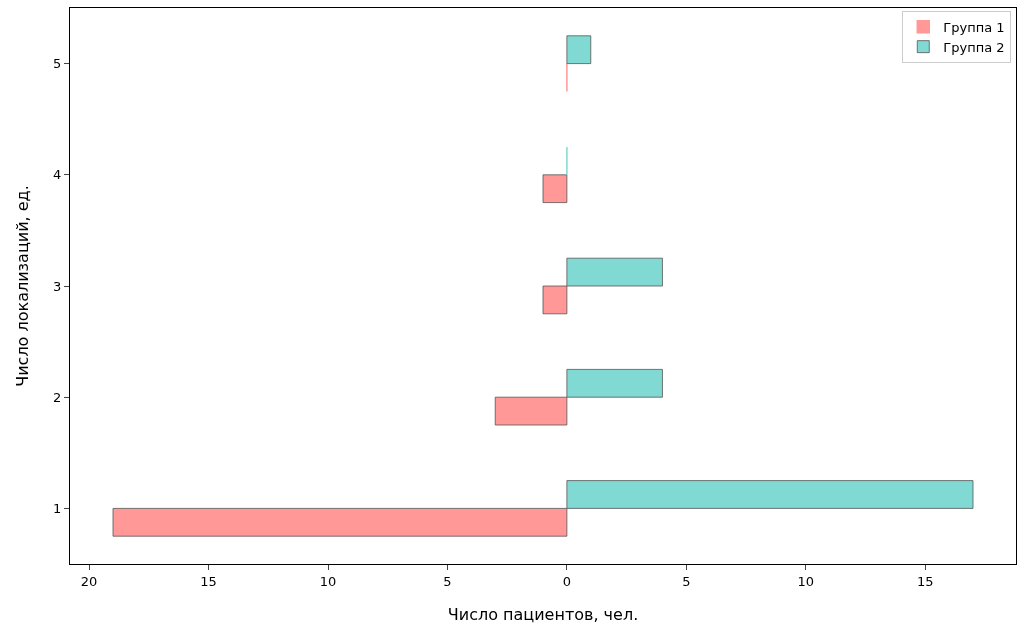 Image resolution: width=1026 pixels, height=624 pixels. I want to click on y-tick-label: 5, so click(57, 64).